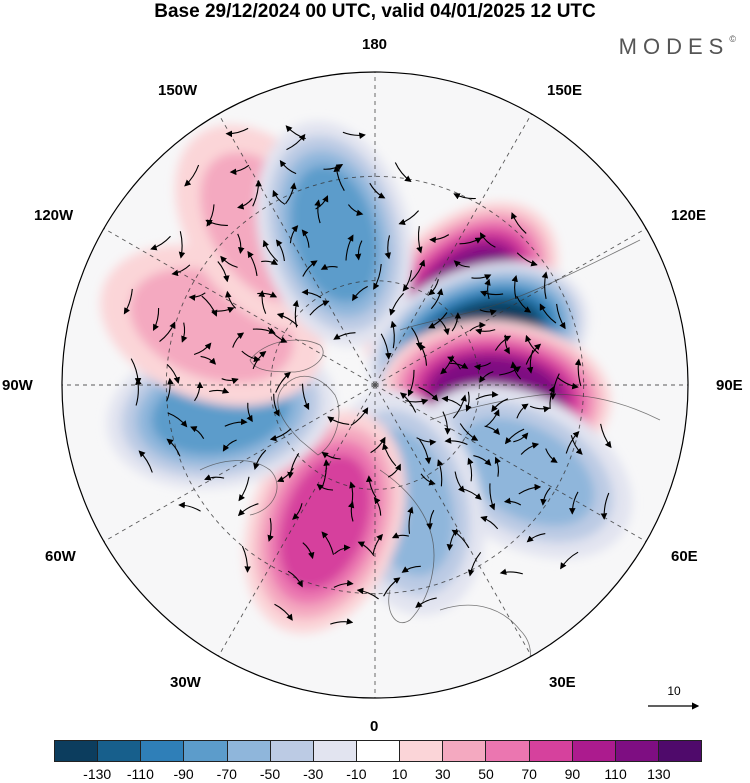  What do you see at coordinates (684, 556) in the screenshot?
I see `lon-label-60e: 60E` at bounding box center [684, 556].